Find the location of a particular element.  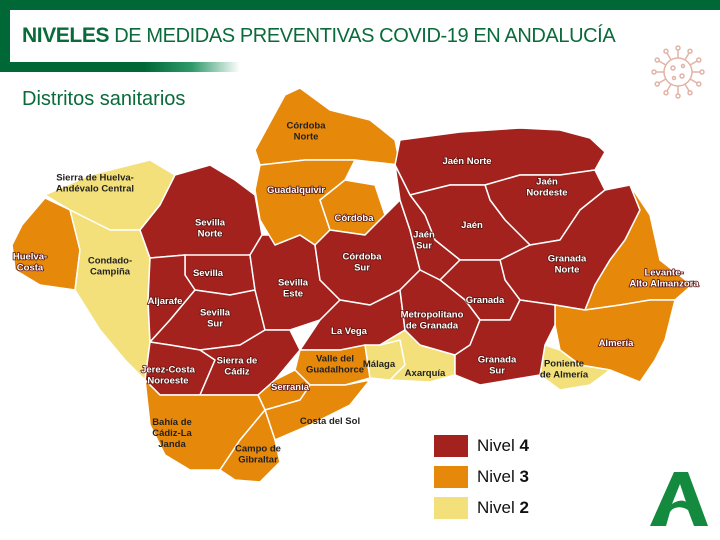

district-label-jaen-nordeste: Jaén Nordeste is located at coordinates (546, 188).